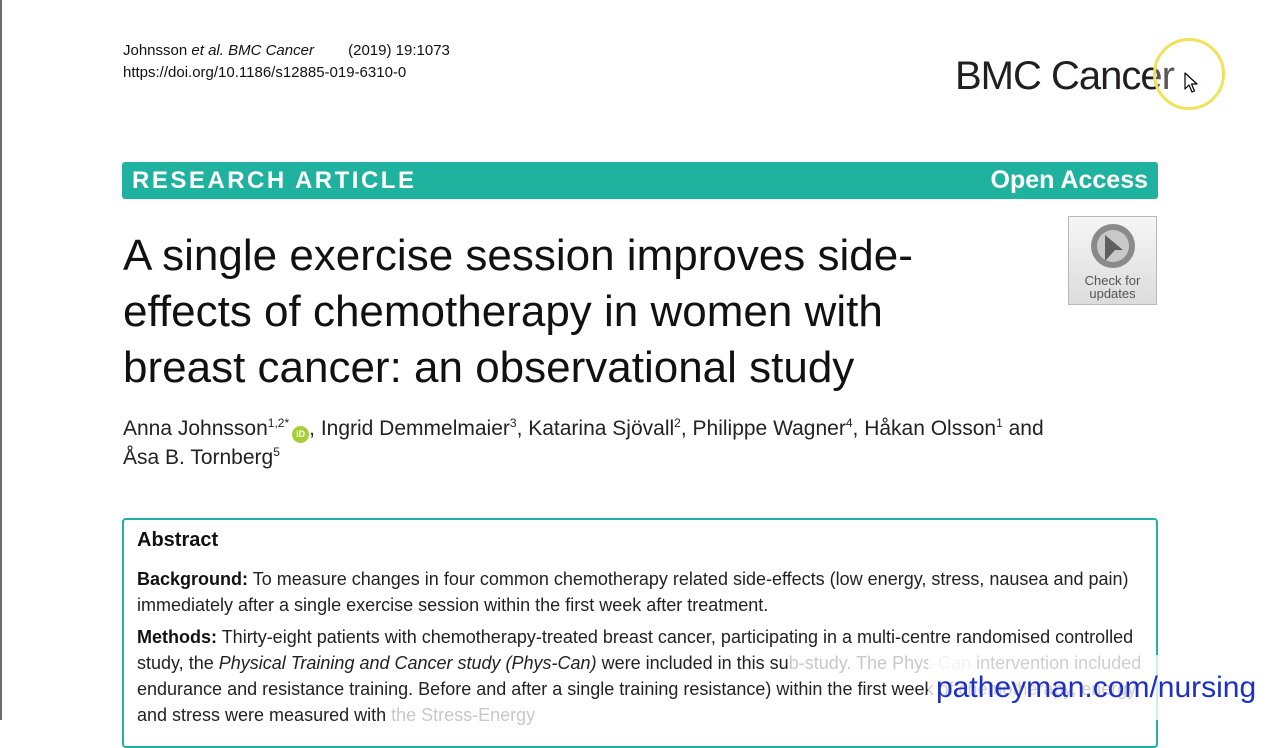  Describe the element at coordinates (177, 637) in the screenshot. I see `methods-label: Methods:` at that location.